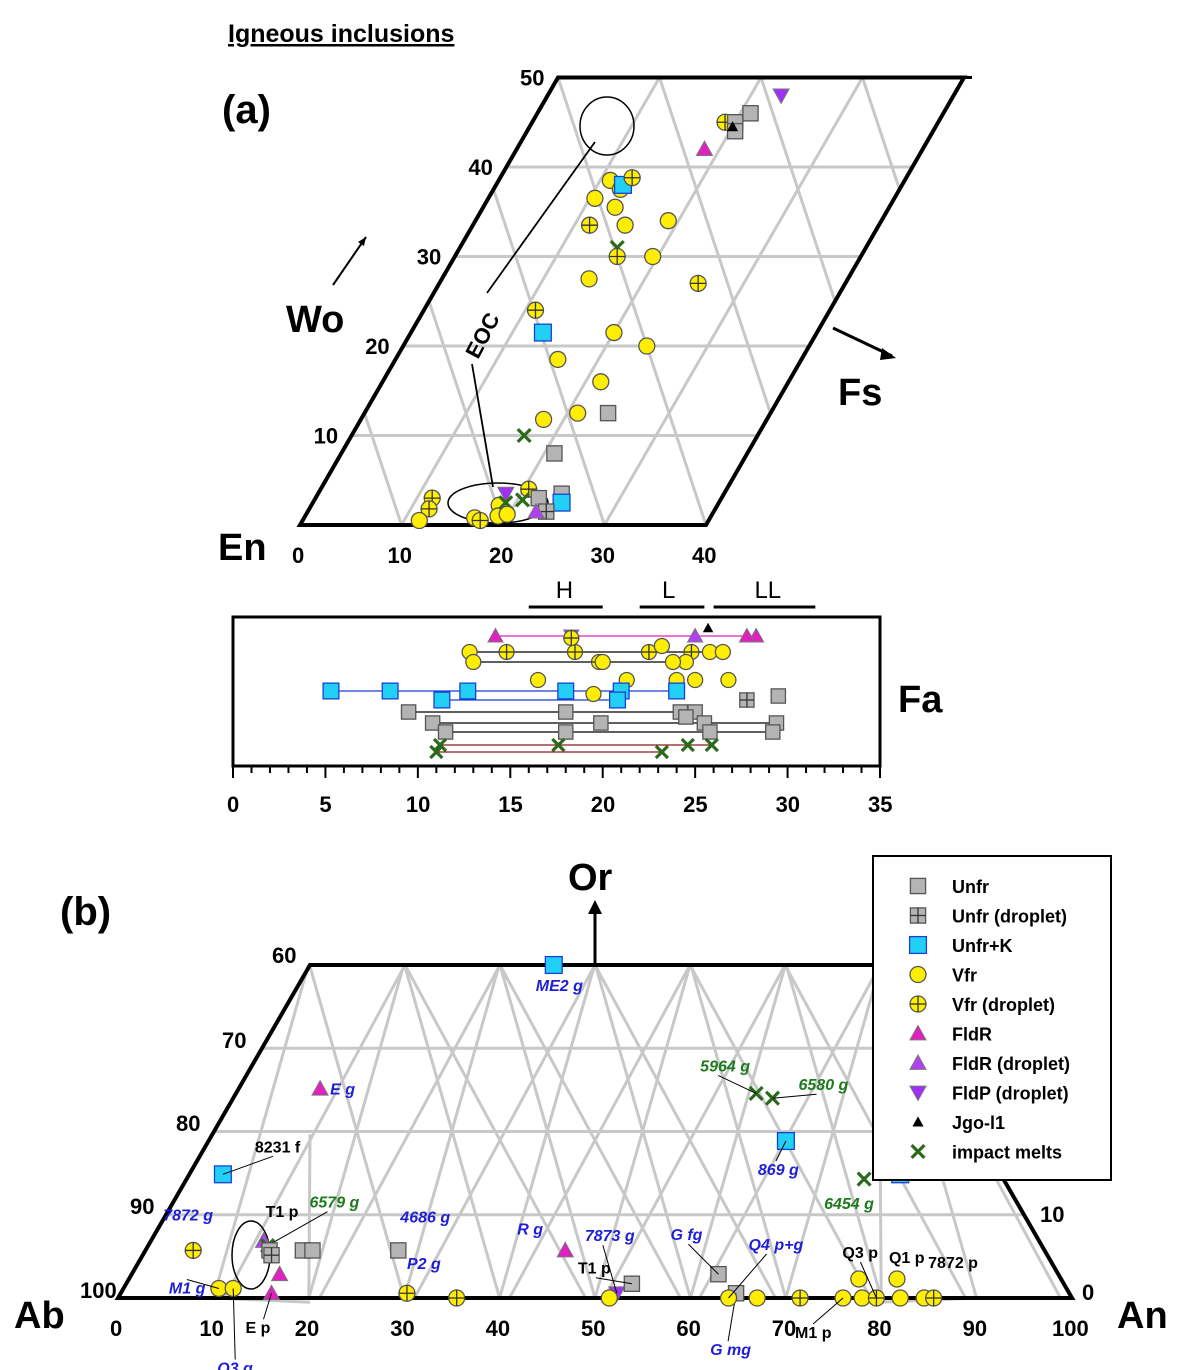  Describe the element at coordinates (686, 1235) in the screenshot. I see `point-label: G fg` at that location.